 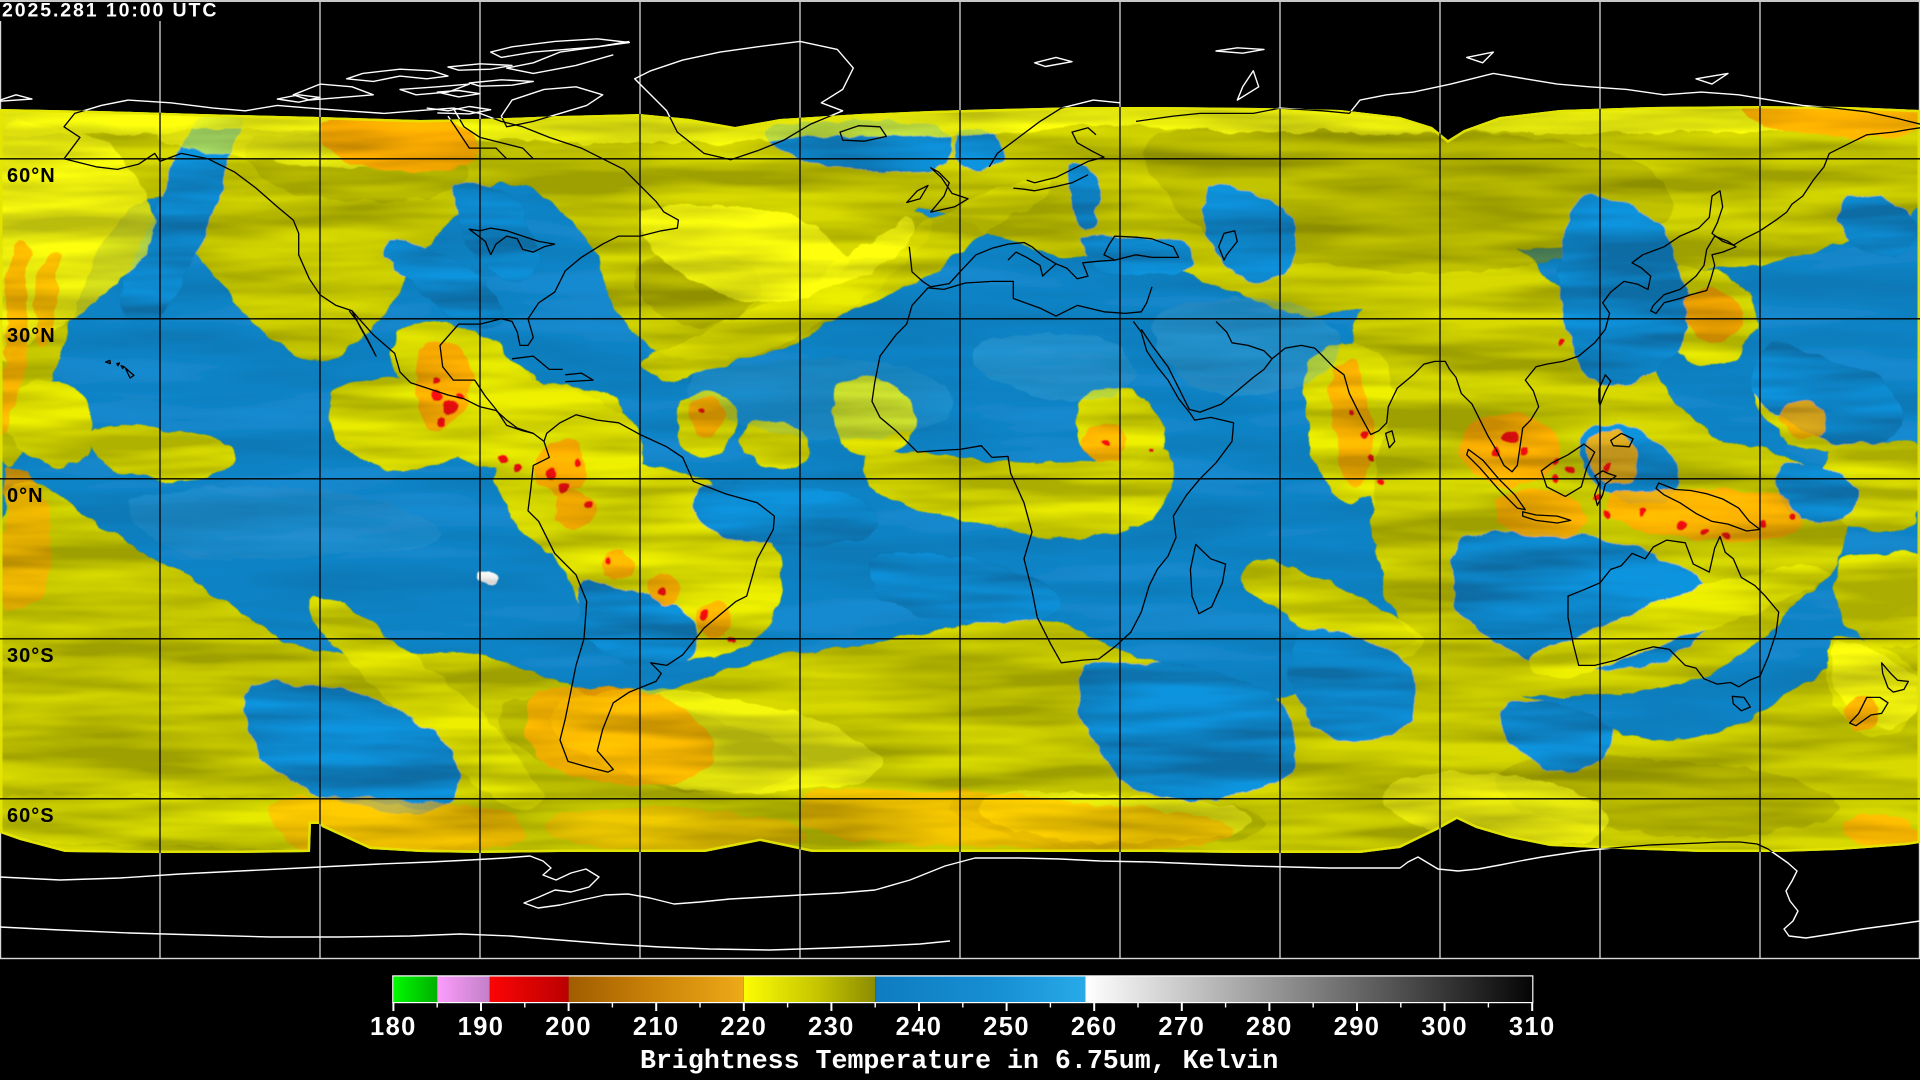 I want to click on svg-text: 190, so click(x=481, y=1027).